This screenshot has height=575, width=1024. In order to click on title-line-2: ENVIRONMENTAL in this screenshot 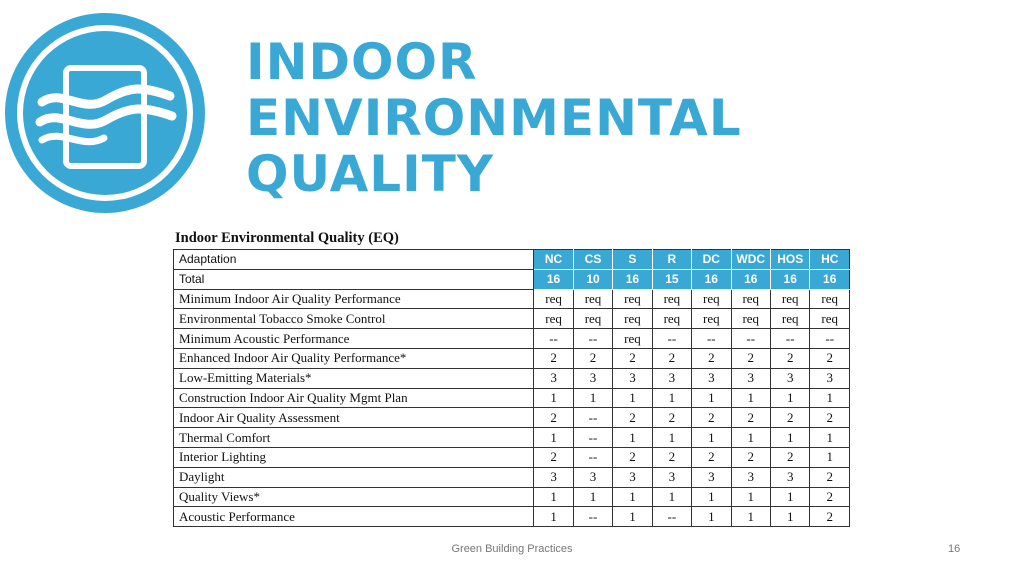, I will do `click(494, 118)`.